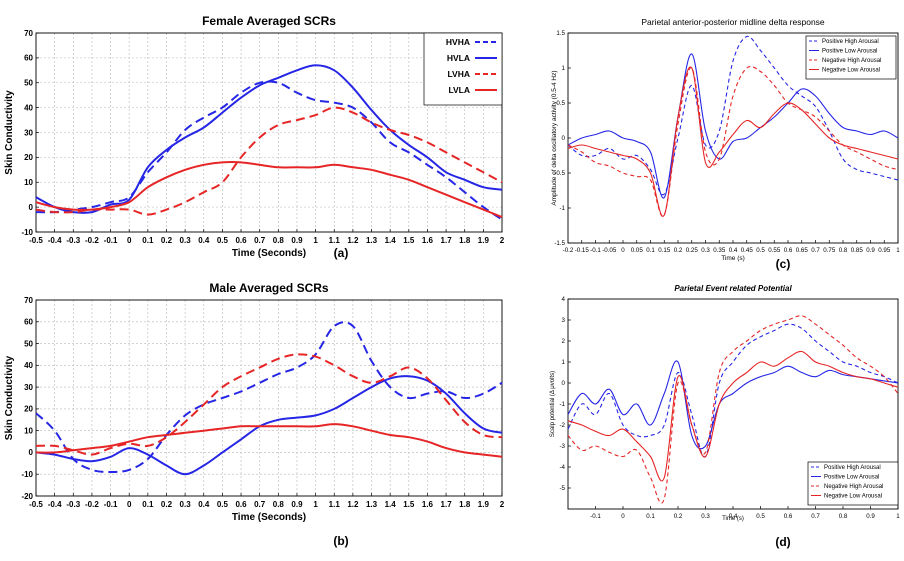 This screenshot has height=561, width=904. I want to click on y-axis-label: Skin Conductivity, so click(9, 132).